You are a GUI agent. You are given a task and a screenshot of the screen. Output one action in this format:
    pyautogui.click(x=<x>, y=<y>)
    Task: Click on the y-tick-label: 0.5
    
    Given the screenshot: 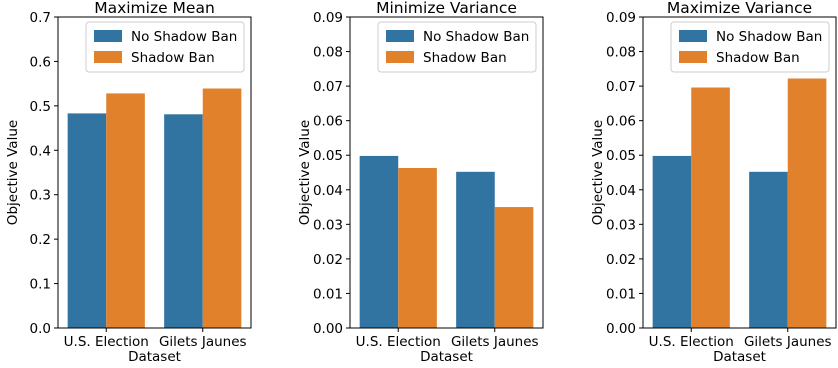 What is the action you would take?
    pyautogui.click(x=40, y=107)
    